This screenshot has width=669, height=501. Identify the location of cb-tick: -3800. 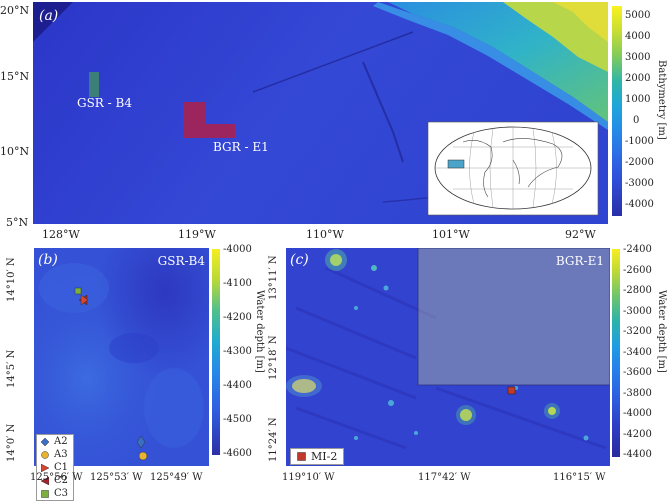
(637, 393).